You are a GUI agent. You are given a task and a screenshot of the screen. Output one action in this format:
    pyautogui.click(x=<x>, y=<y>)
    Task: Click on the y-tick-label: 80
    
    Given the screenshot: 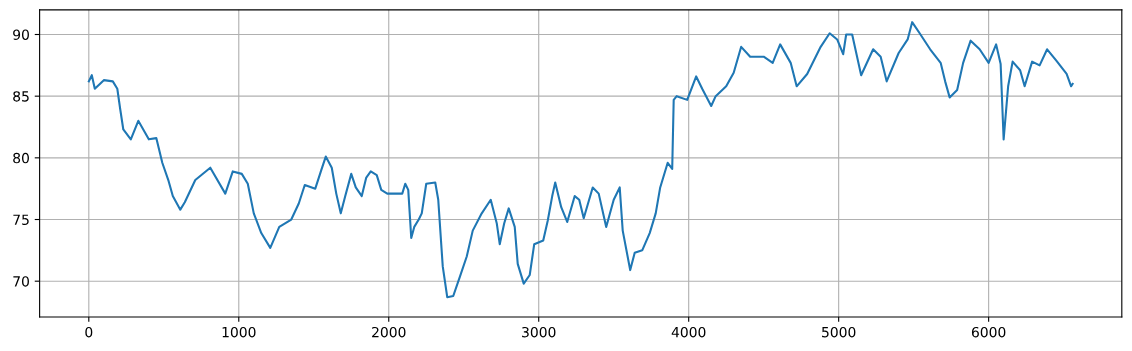 What is the action you would take?
    pyautogui.click(x=21, y=158)
    